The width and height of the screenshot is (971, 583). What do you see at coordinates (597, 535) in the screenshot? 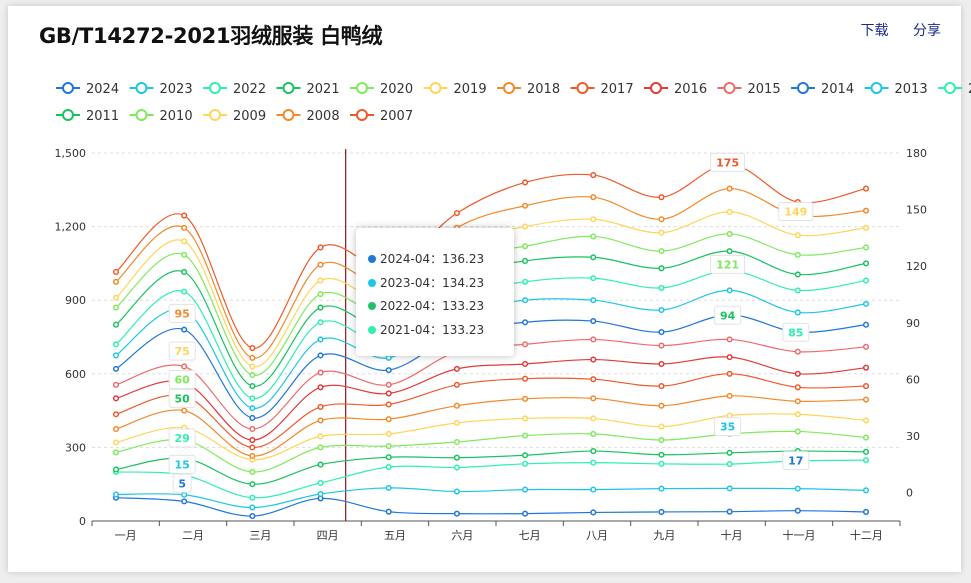
I see `x-tick-label: 八月` at bounding box center [597, 535].